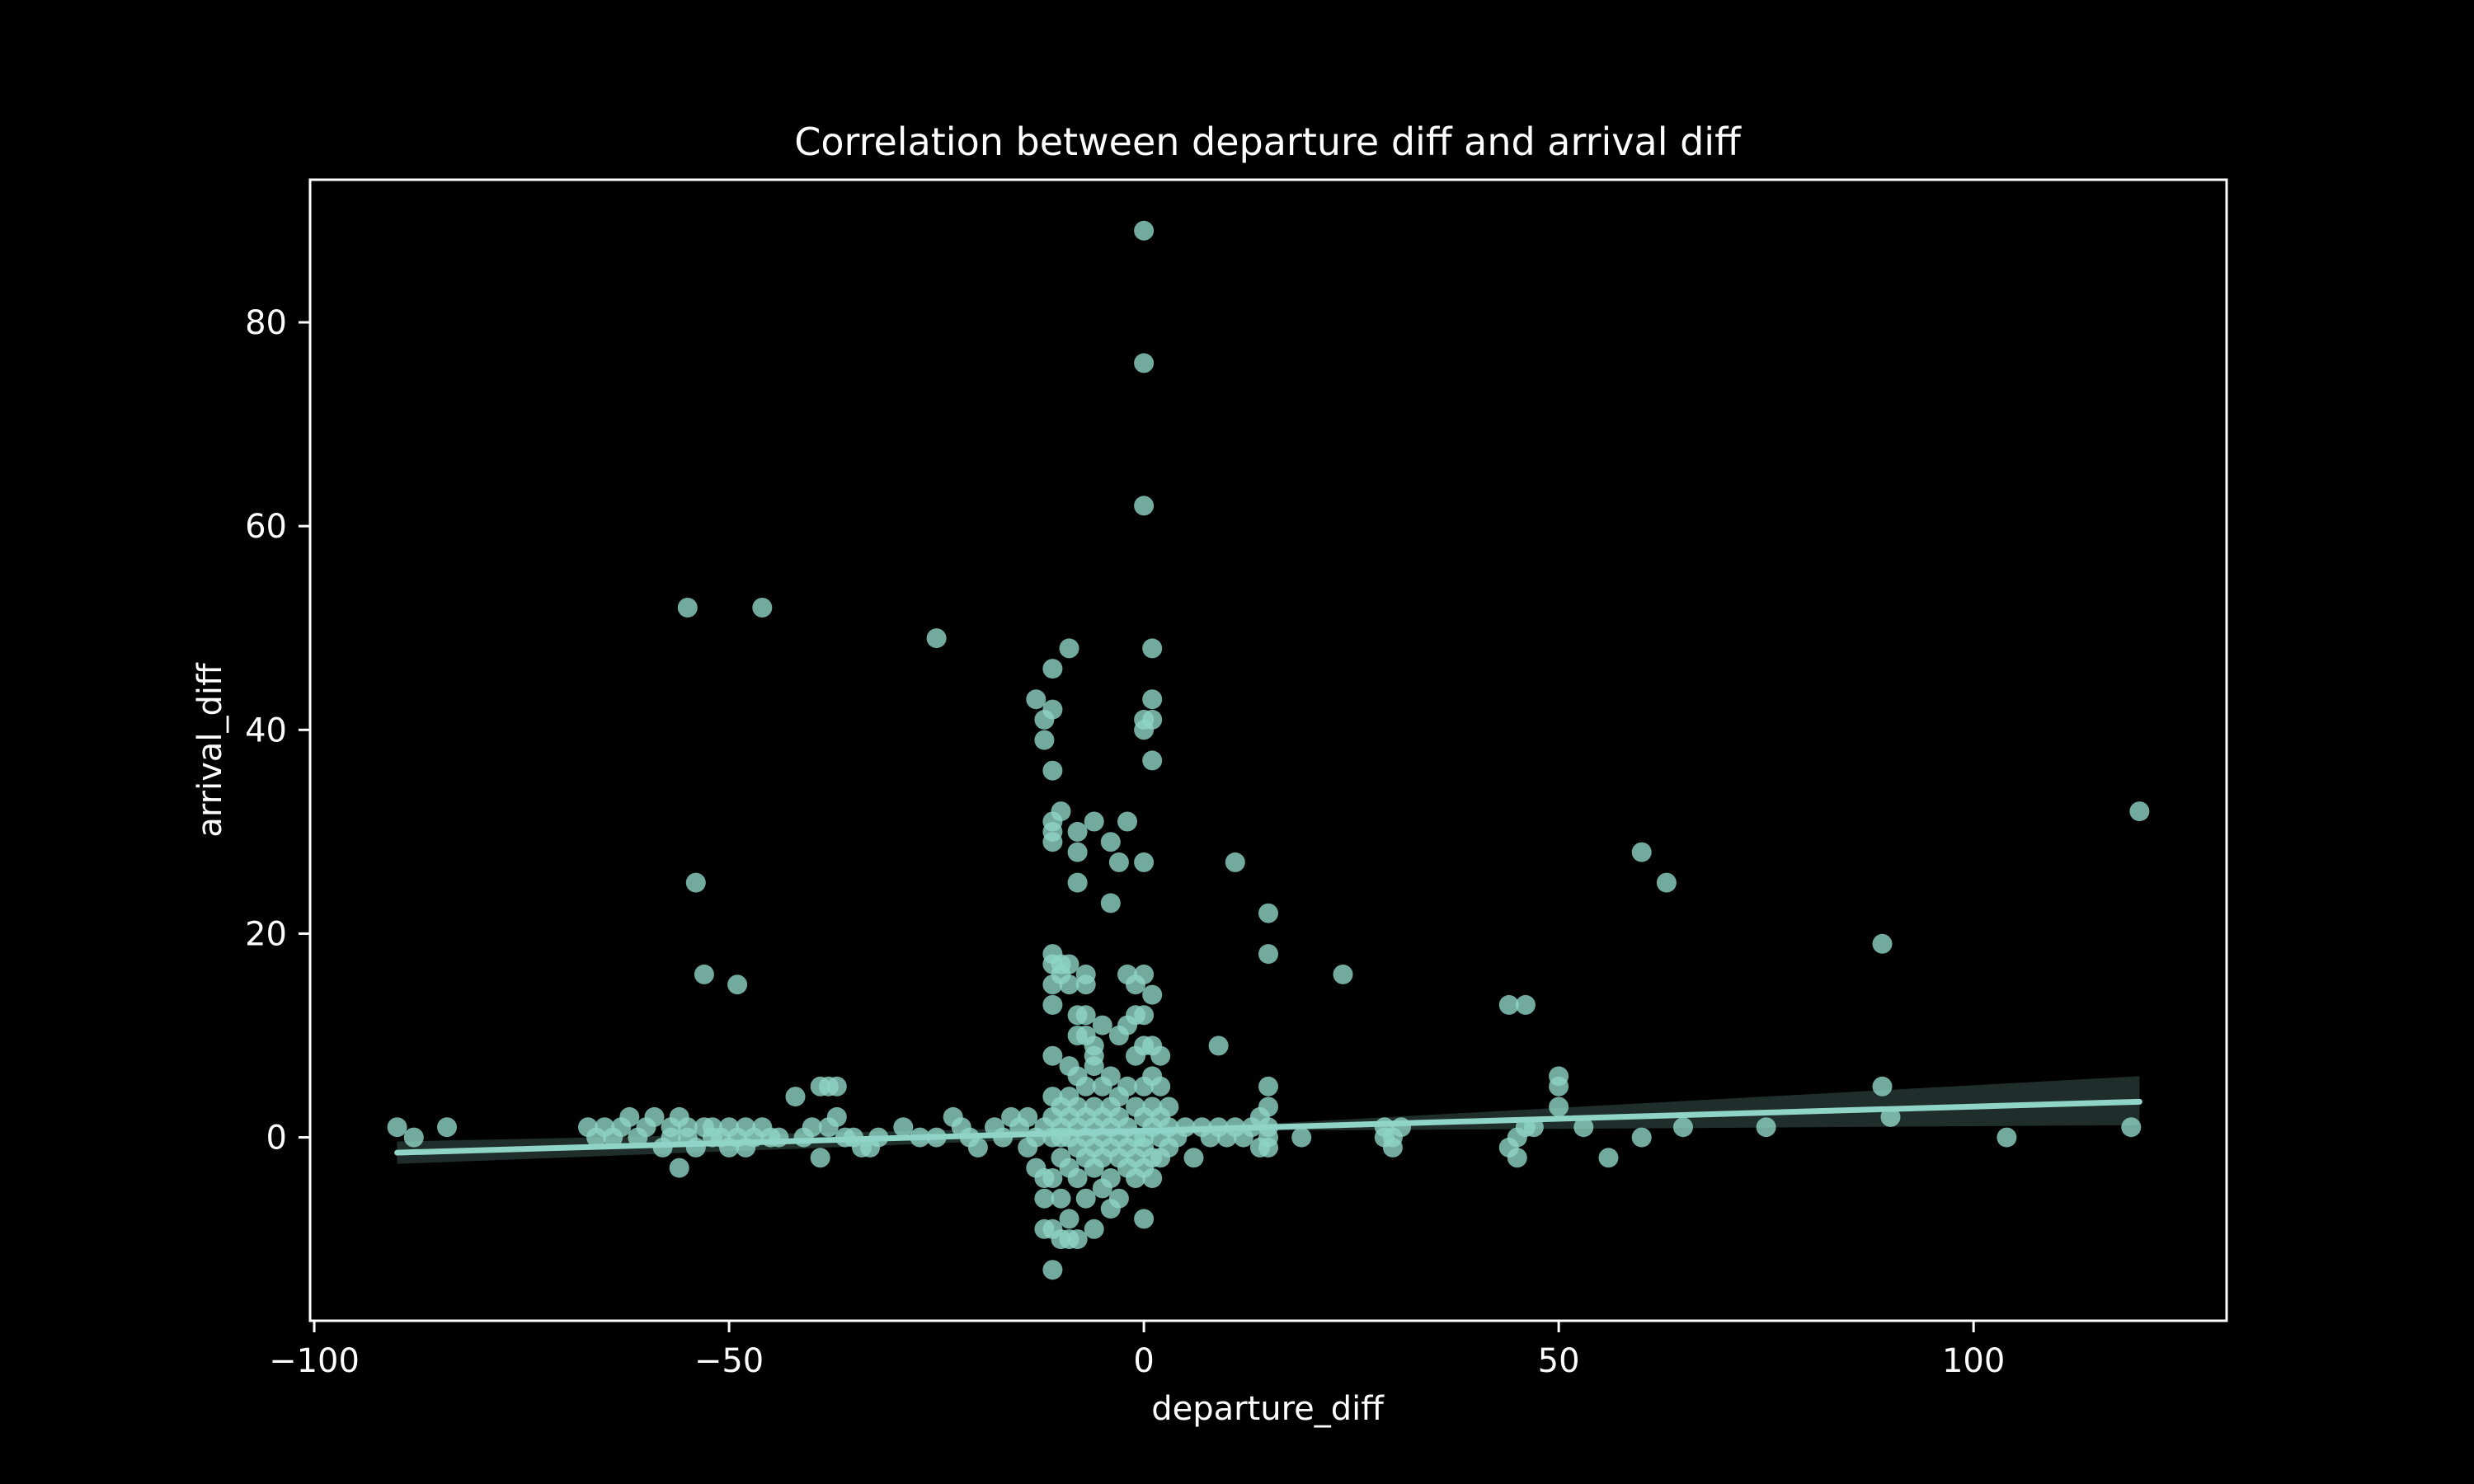 This screenshot has width=2474, height=1484. What do you see at coordinates (266, 323) in the screenshot?
I see `y-tick-label: 80` at bounding box center [266, 323].